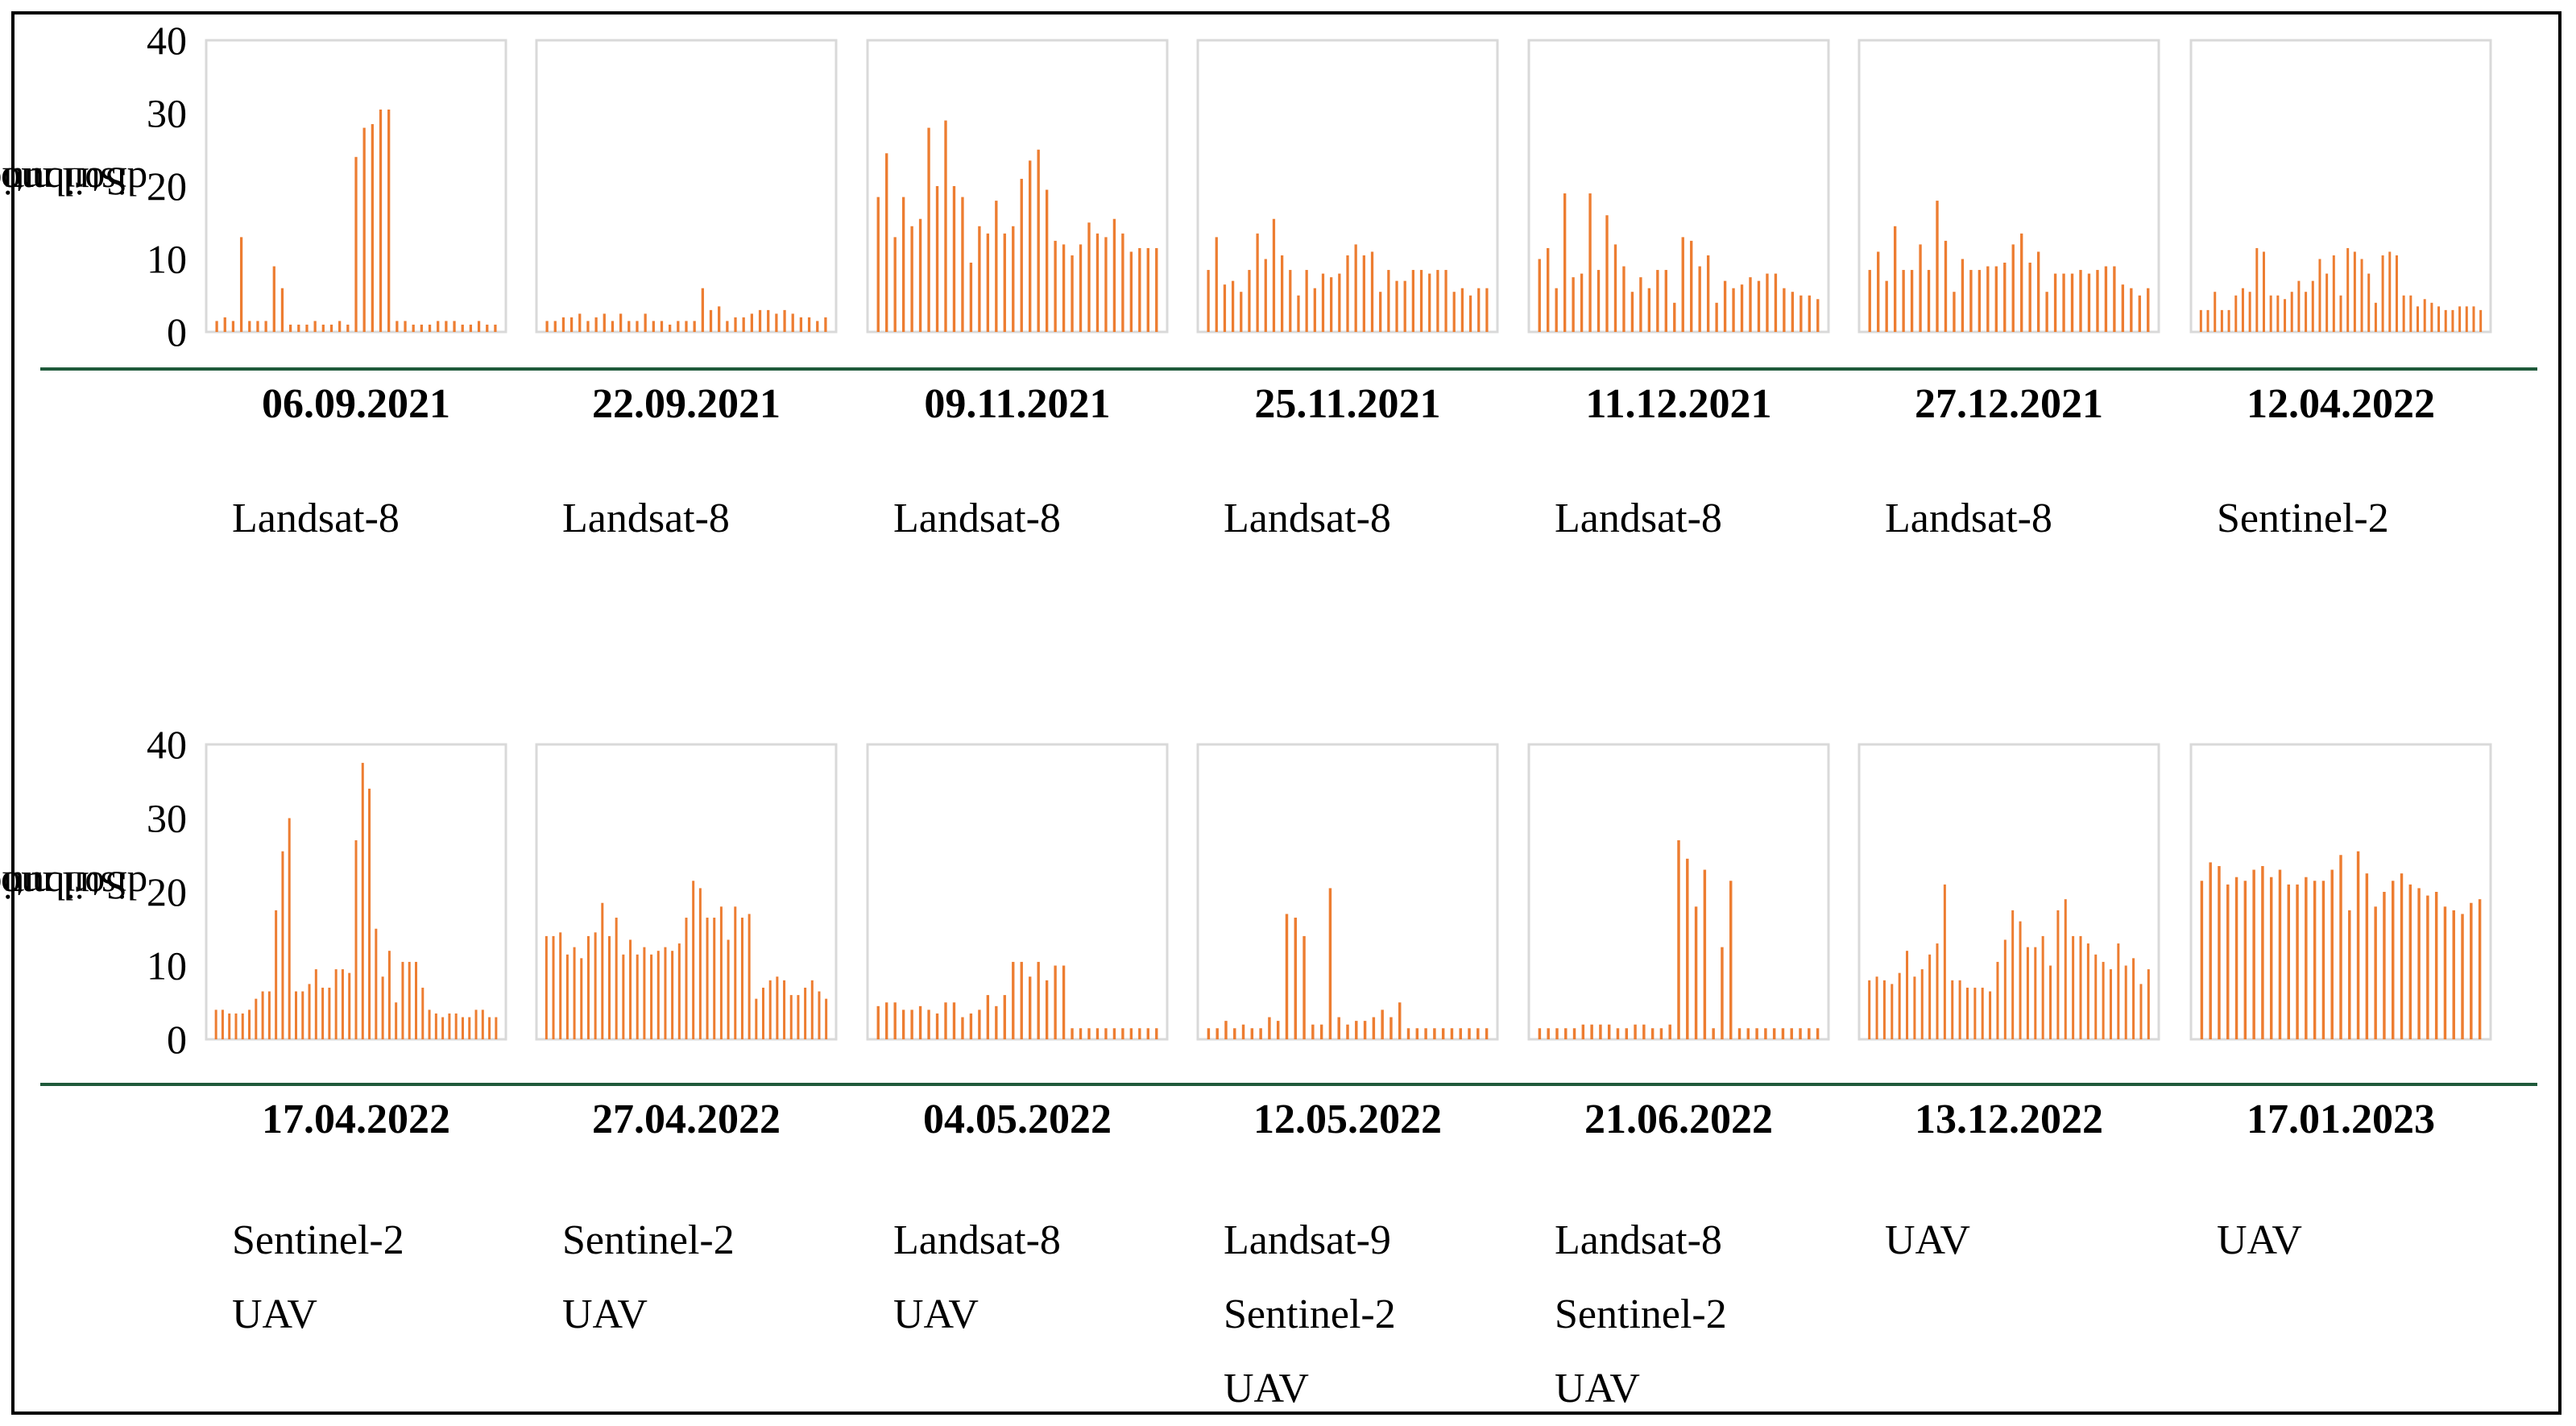 Image resolution: width=2576 pixels, height=1426 pixels. What do you see at coordinates (1026, 519) in the screenshot?
I see `panel-sensors: Landsat-8` at bounding box center [1026, 519].